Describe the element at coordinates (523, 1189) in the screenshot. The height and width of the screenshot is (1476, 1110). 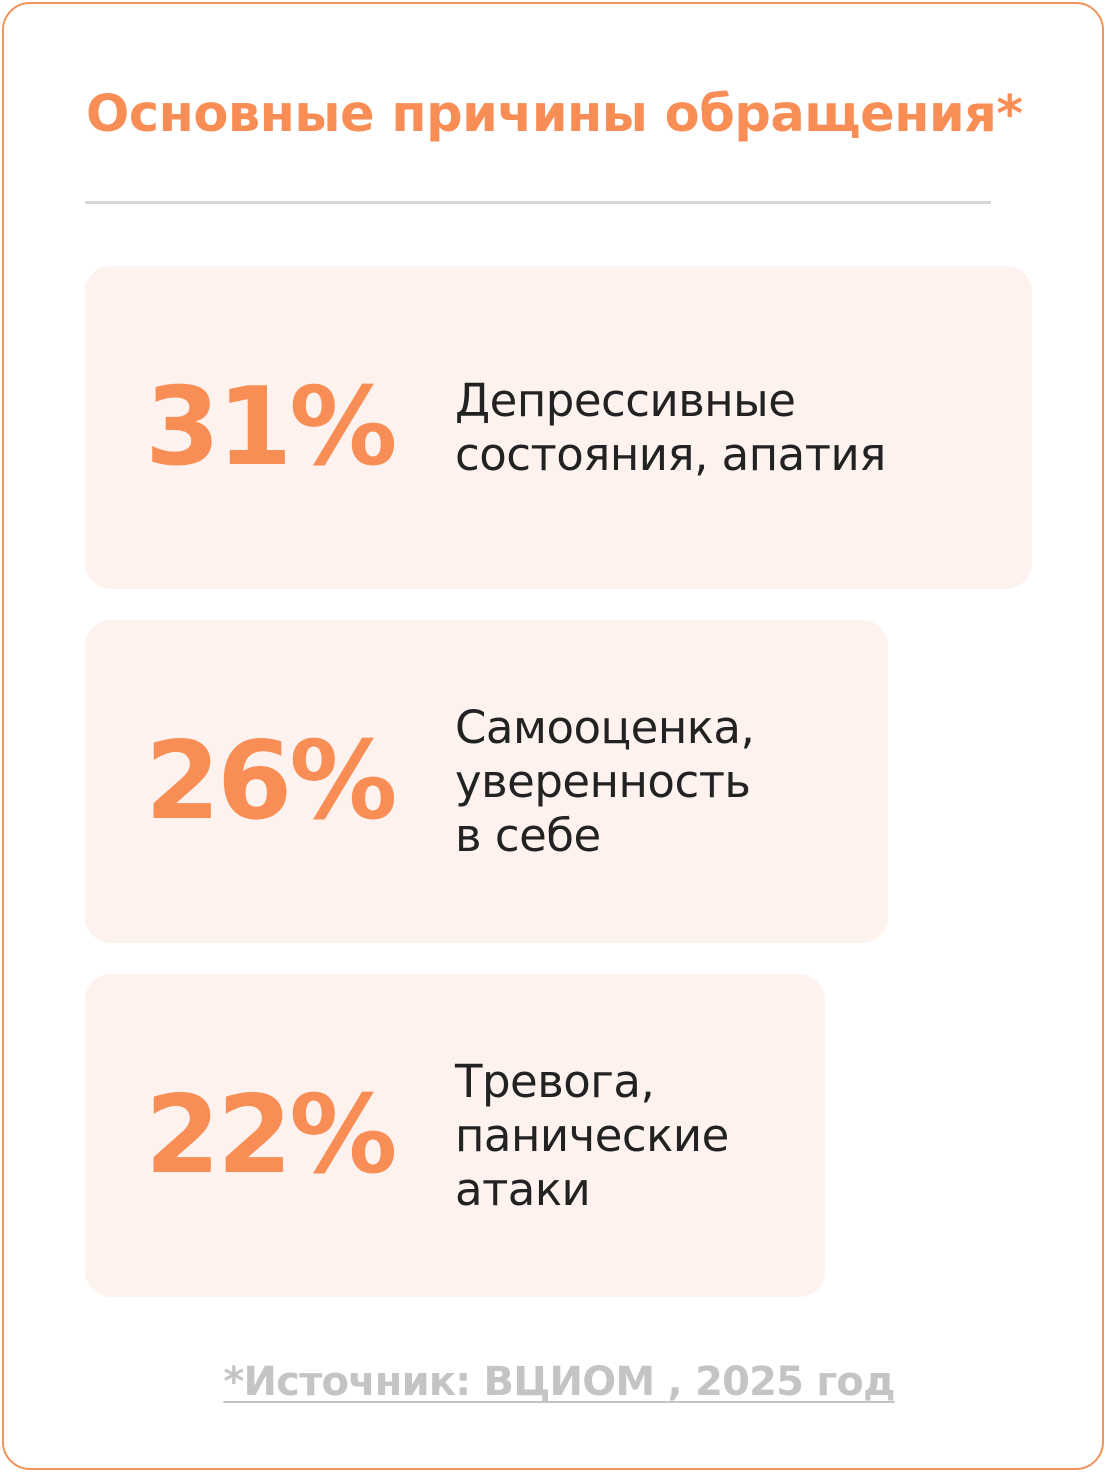
I see `stat-label-line: атаки` at that location.